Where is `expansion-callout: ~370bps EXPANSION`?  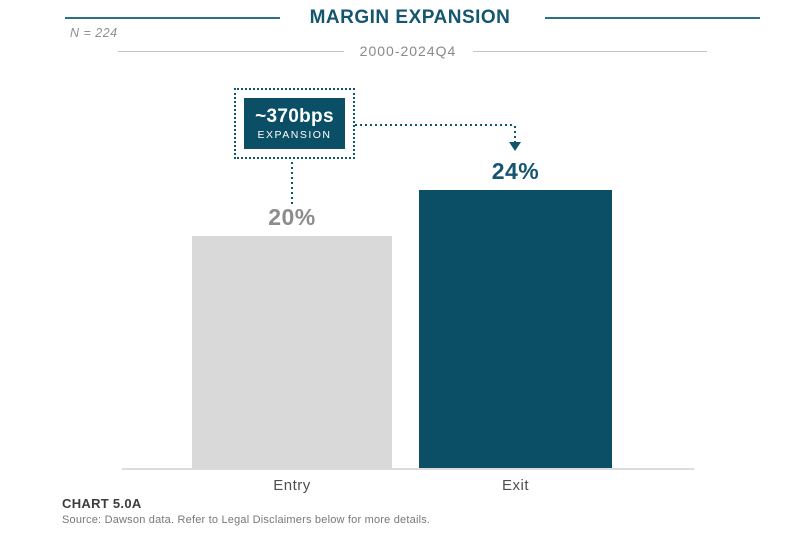 expansion-callout: ~370bps EXPANSION is located at coordinates (294, 123).